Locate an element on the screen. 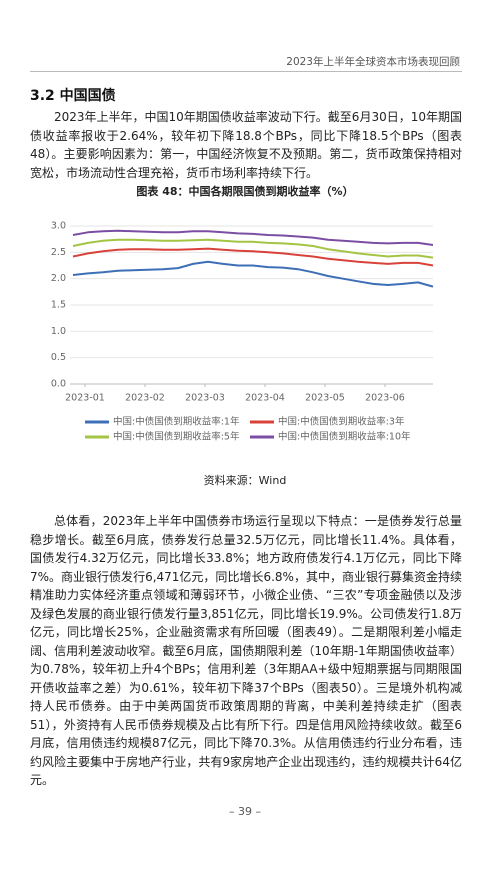 The image size is (490, 884). legend-label: 中国:中债国债到期收益率:1年 is located at coordinates (176, 422).